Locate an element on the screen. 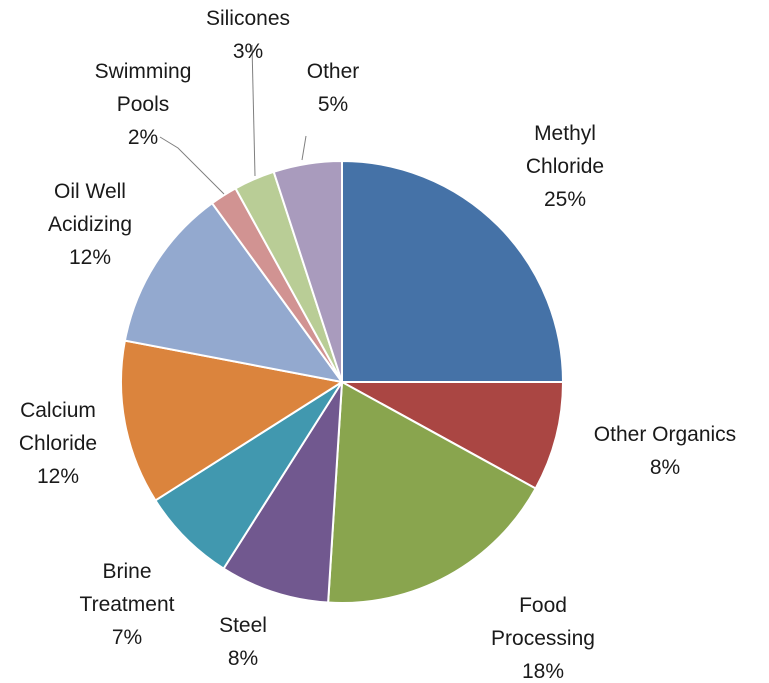 The height and width of the screenshot is (683, 769). slice-name-label: Other is located at coordinates (333, 71).